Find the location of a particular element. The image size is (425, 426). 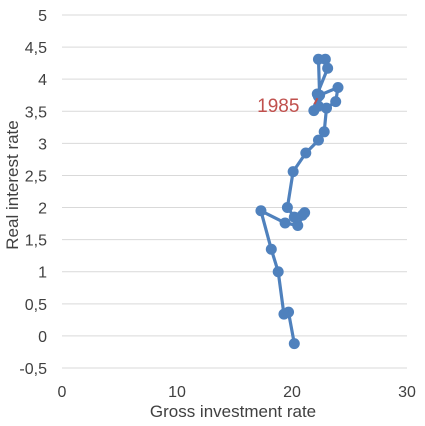

x-tick-label: 20 is located at coordinates (292, 392).